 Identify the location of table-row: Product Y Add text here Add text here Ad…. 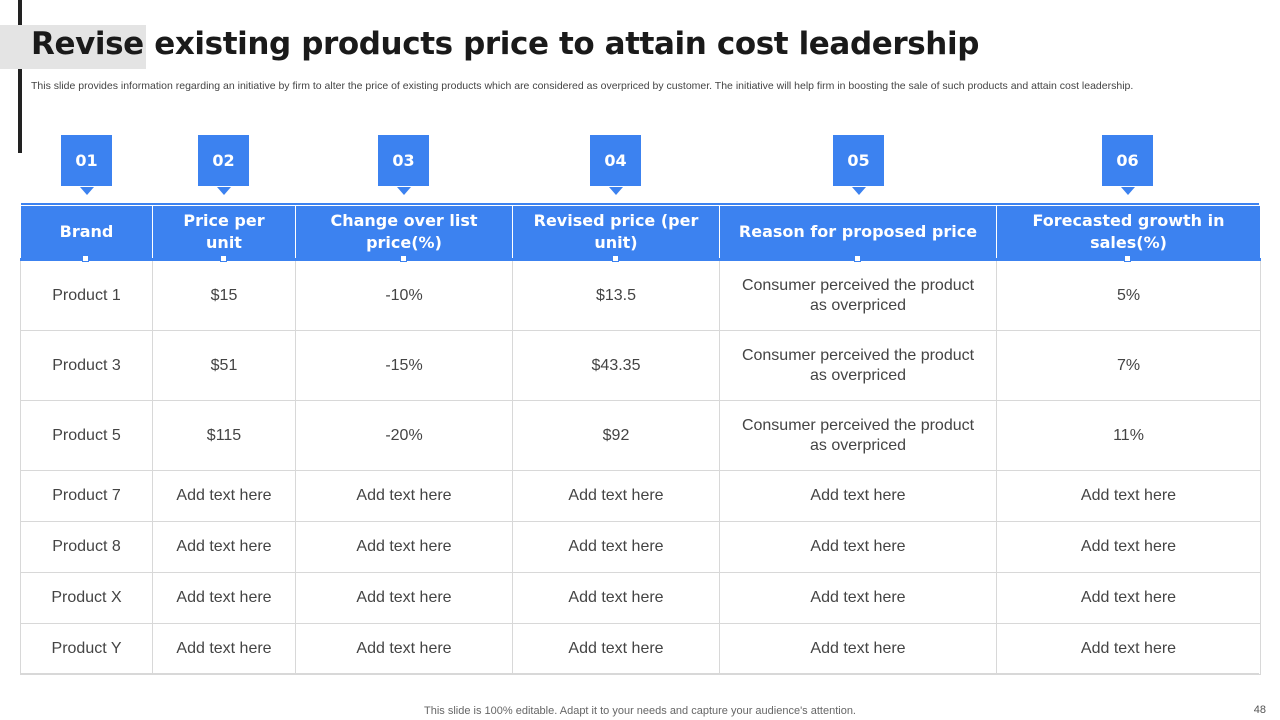
(640, 649).